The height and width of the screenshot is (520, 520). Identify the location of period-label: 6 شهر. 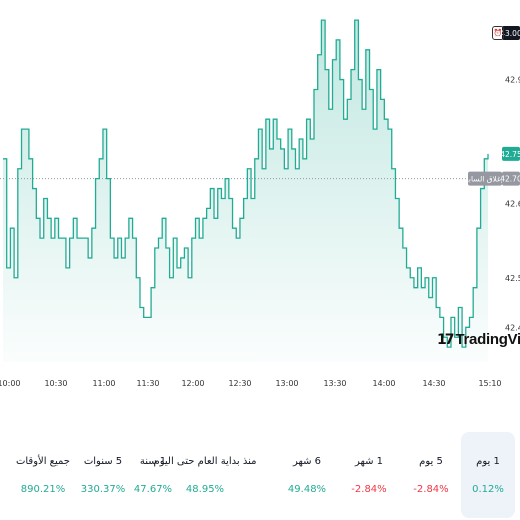
(307, 461).